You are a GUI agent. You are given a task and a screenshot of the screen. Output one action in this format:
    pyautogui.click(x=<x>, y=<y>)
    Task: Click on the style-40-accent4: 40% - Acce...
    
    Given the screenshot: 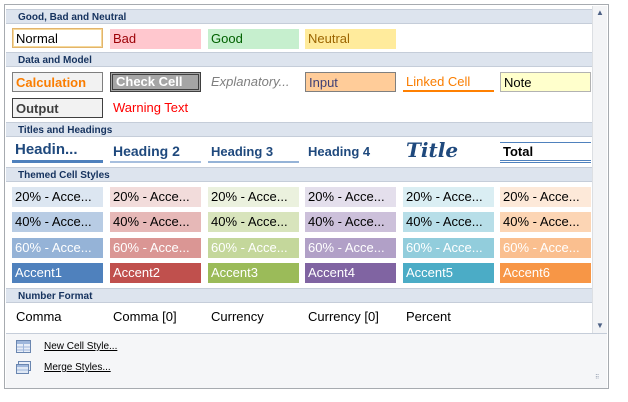 What is the action you would take?
    pyautogui.click(x=350, y=222)
    